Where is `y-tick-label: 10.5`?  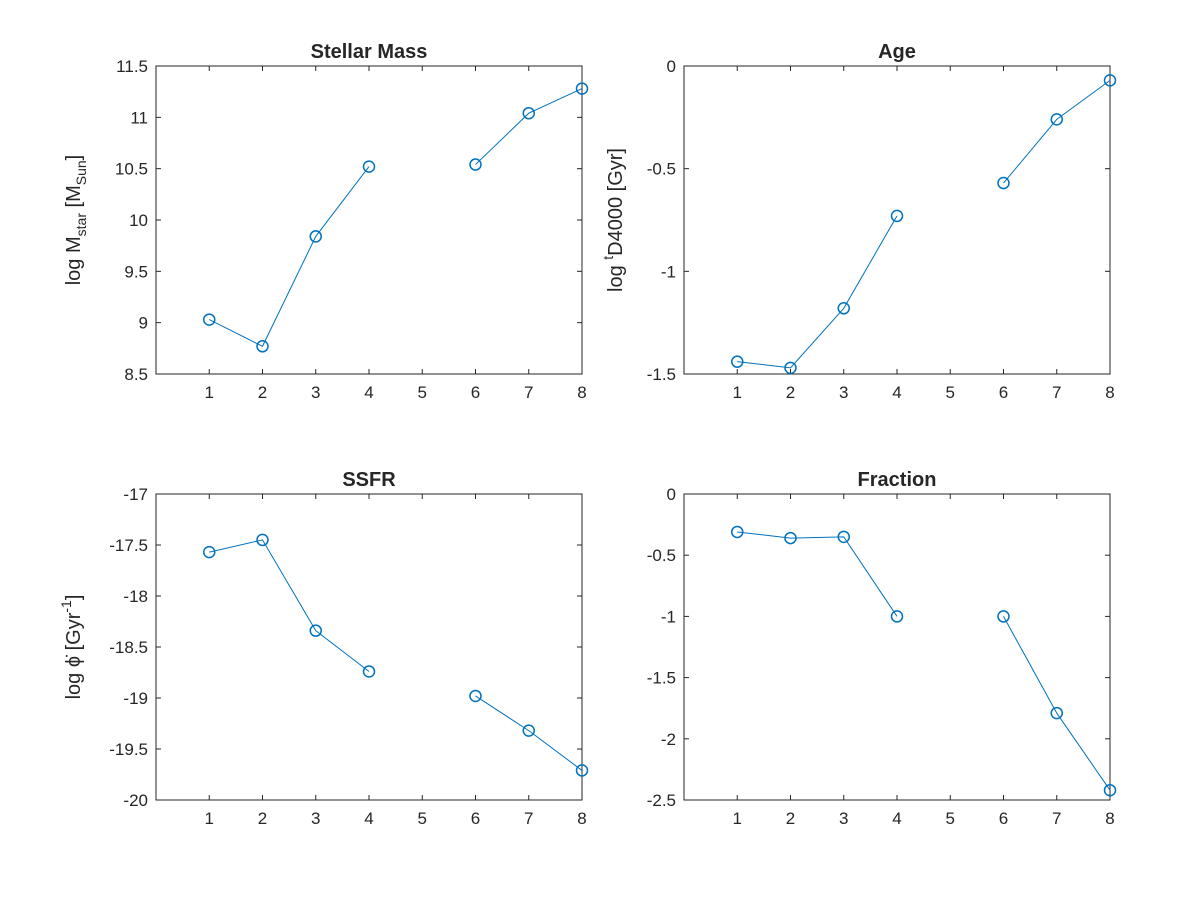 y-tick-label: 10.5 is located at coordinates (131, 169).